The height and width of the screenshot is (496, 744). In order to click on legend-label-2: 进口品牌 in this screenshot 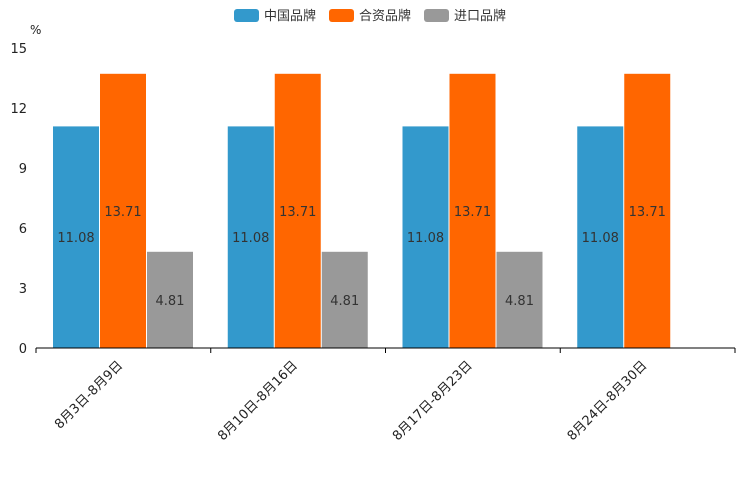, I will do `click(480, 16)`.